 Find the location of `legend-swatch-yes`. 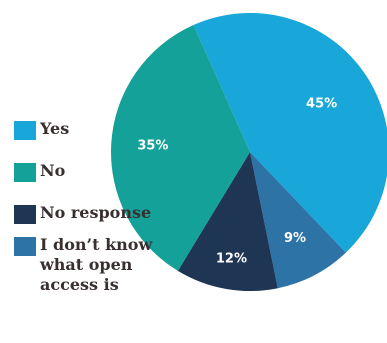

legend-swatch-yes is located at coordinates (25, 130).